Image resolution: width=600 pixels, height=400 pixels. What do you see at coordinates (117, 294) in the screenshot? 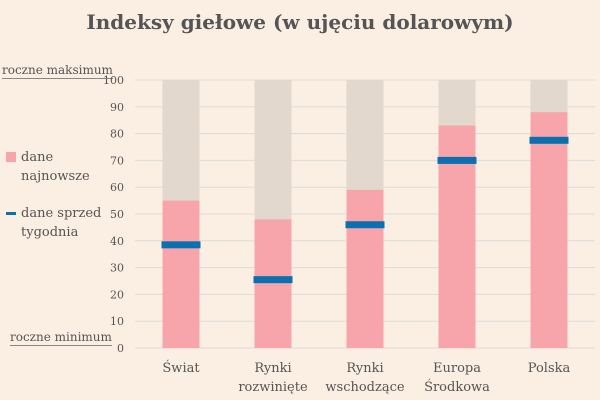
I see `y-tick-label: 20` at bounding box center [117, 294].